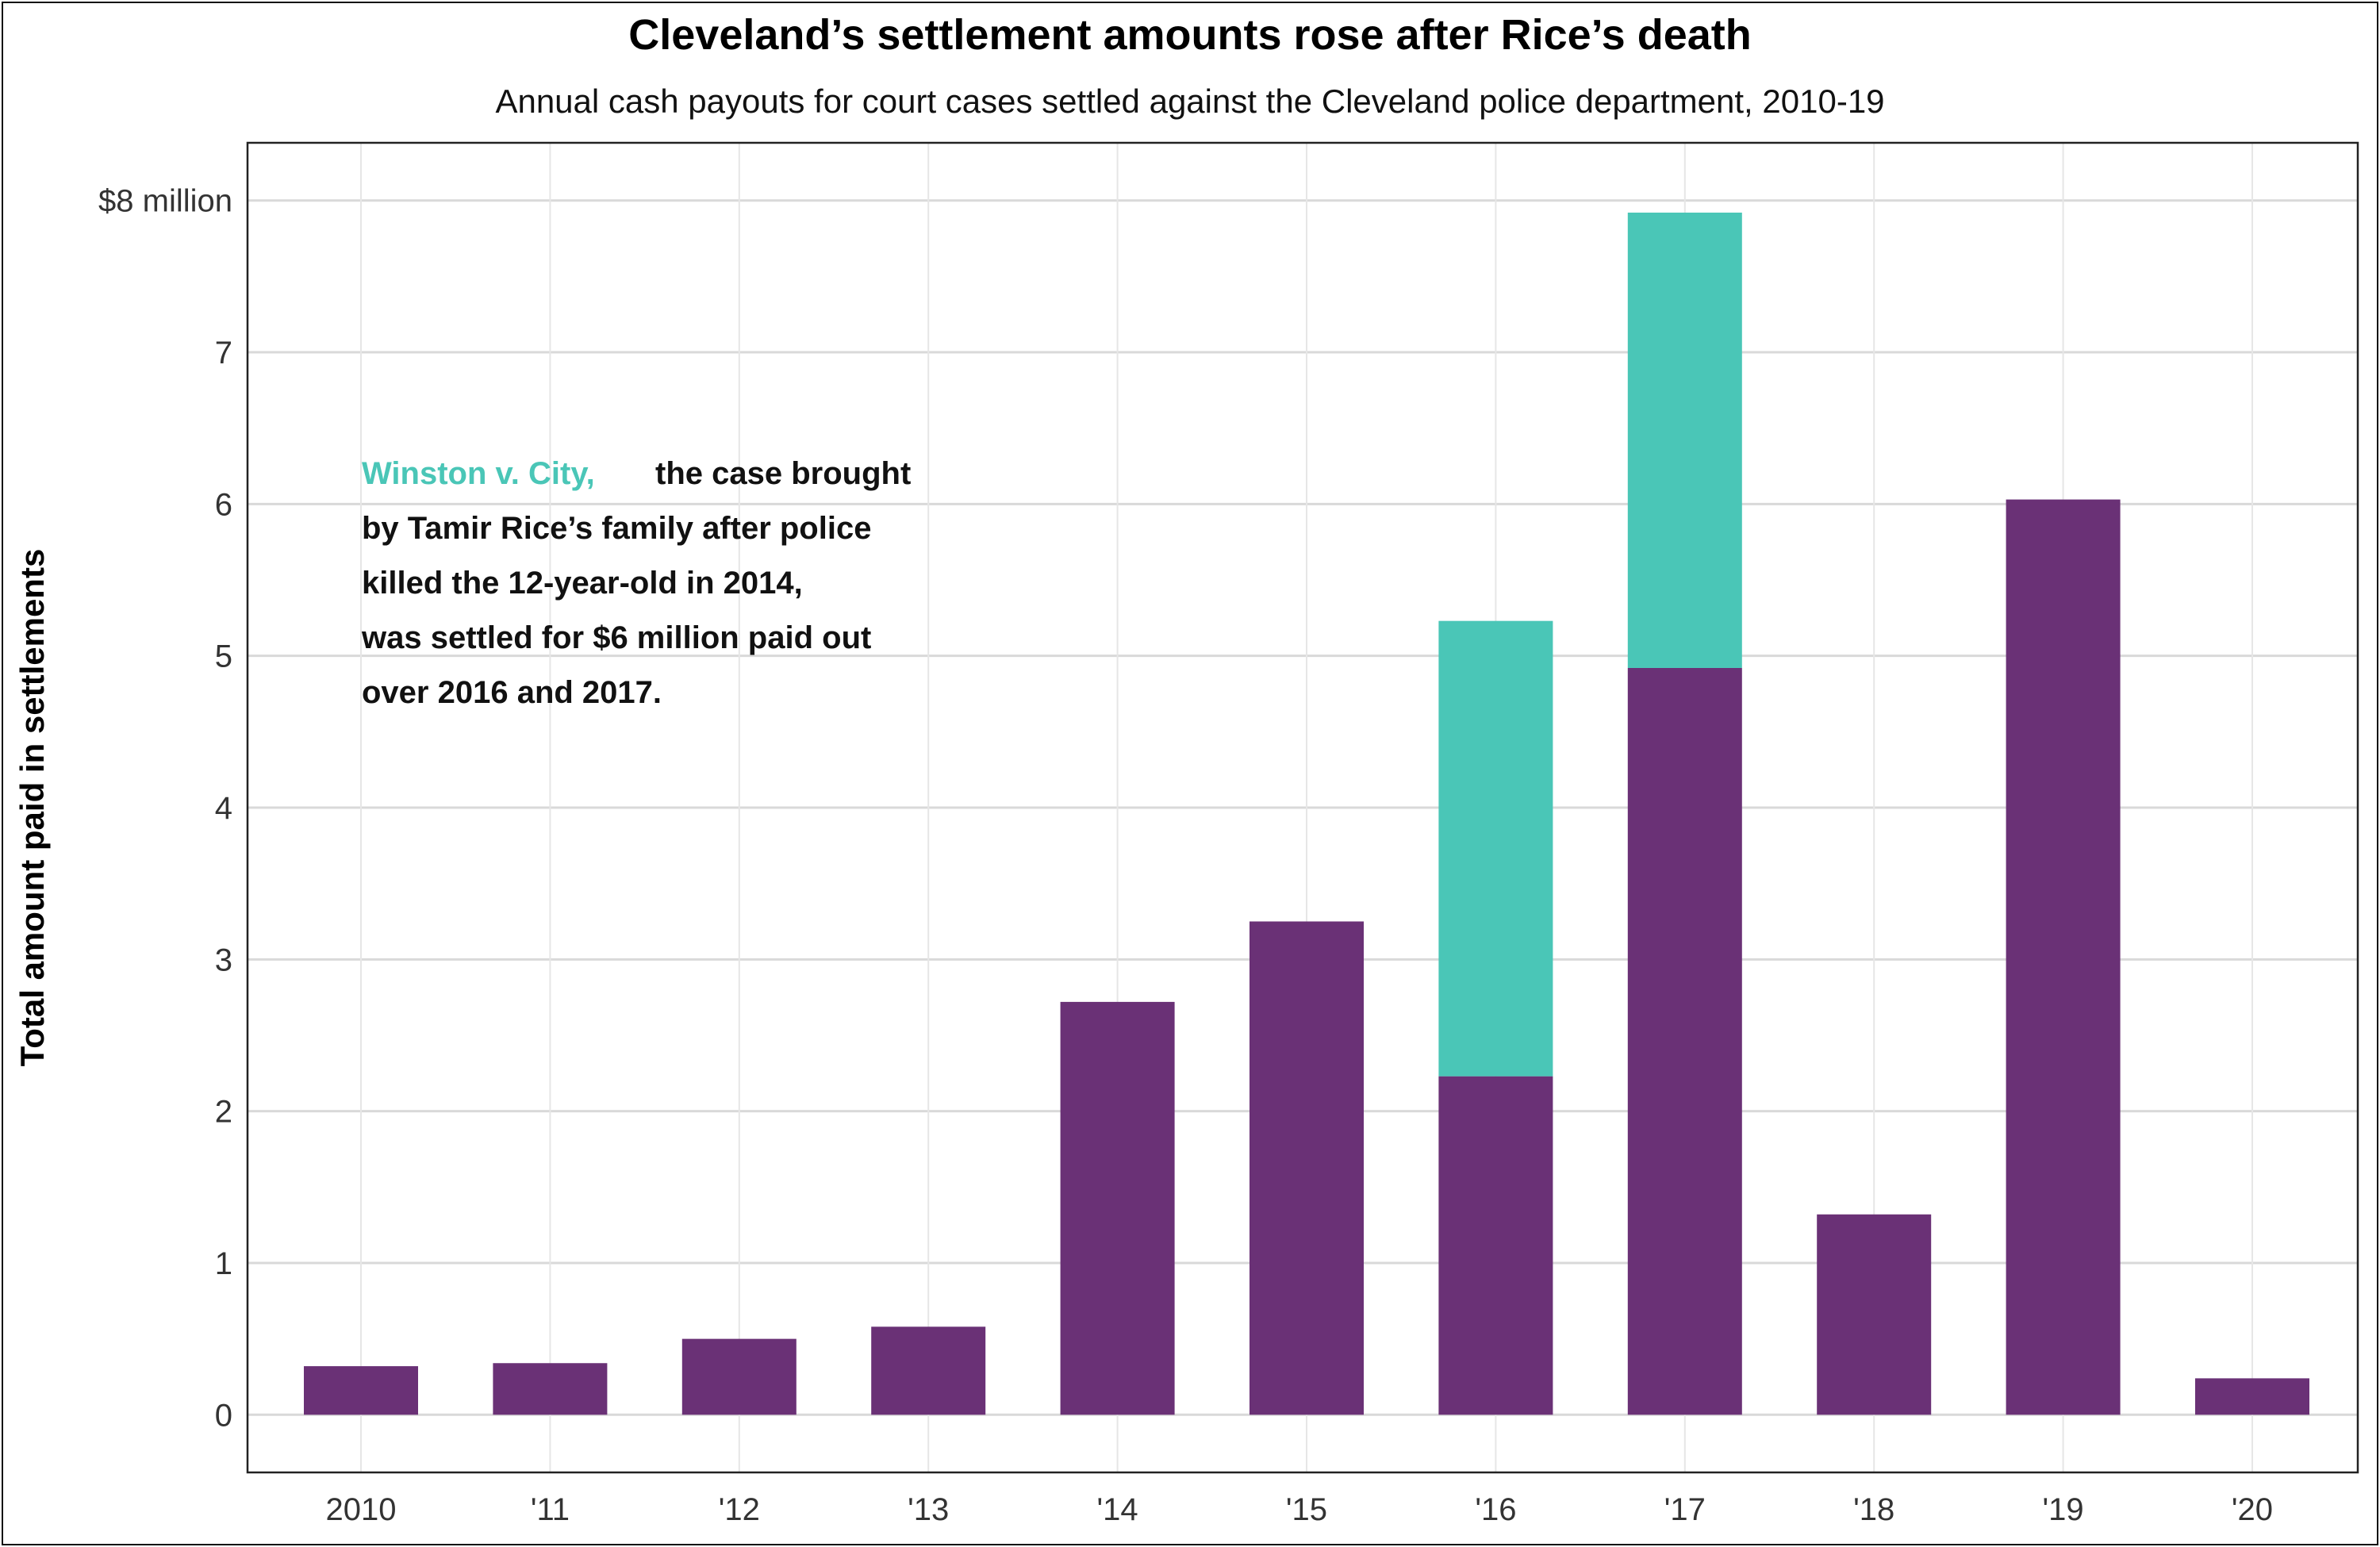 The width and height of the screenshot is (2380, 1547). Describe the element at coordinates (165, 201) in the screenshot. I see `y-tick-label: $8 million` at that location.